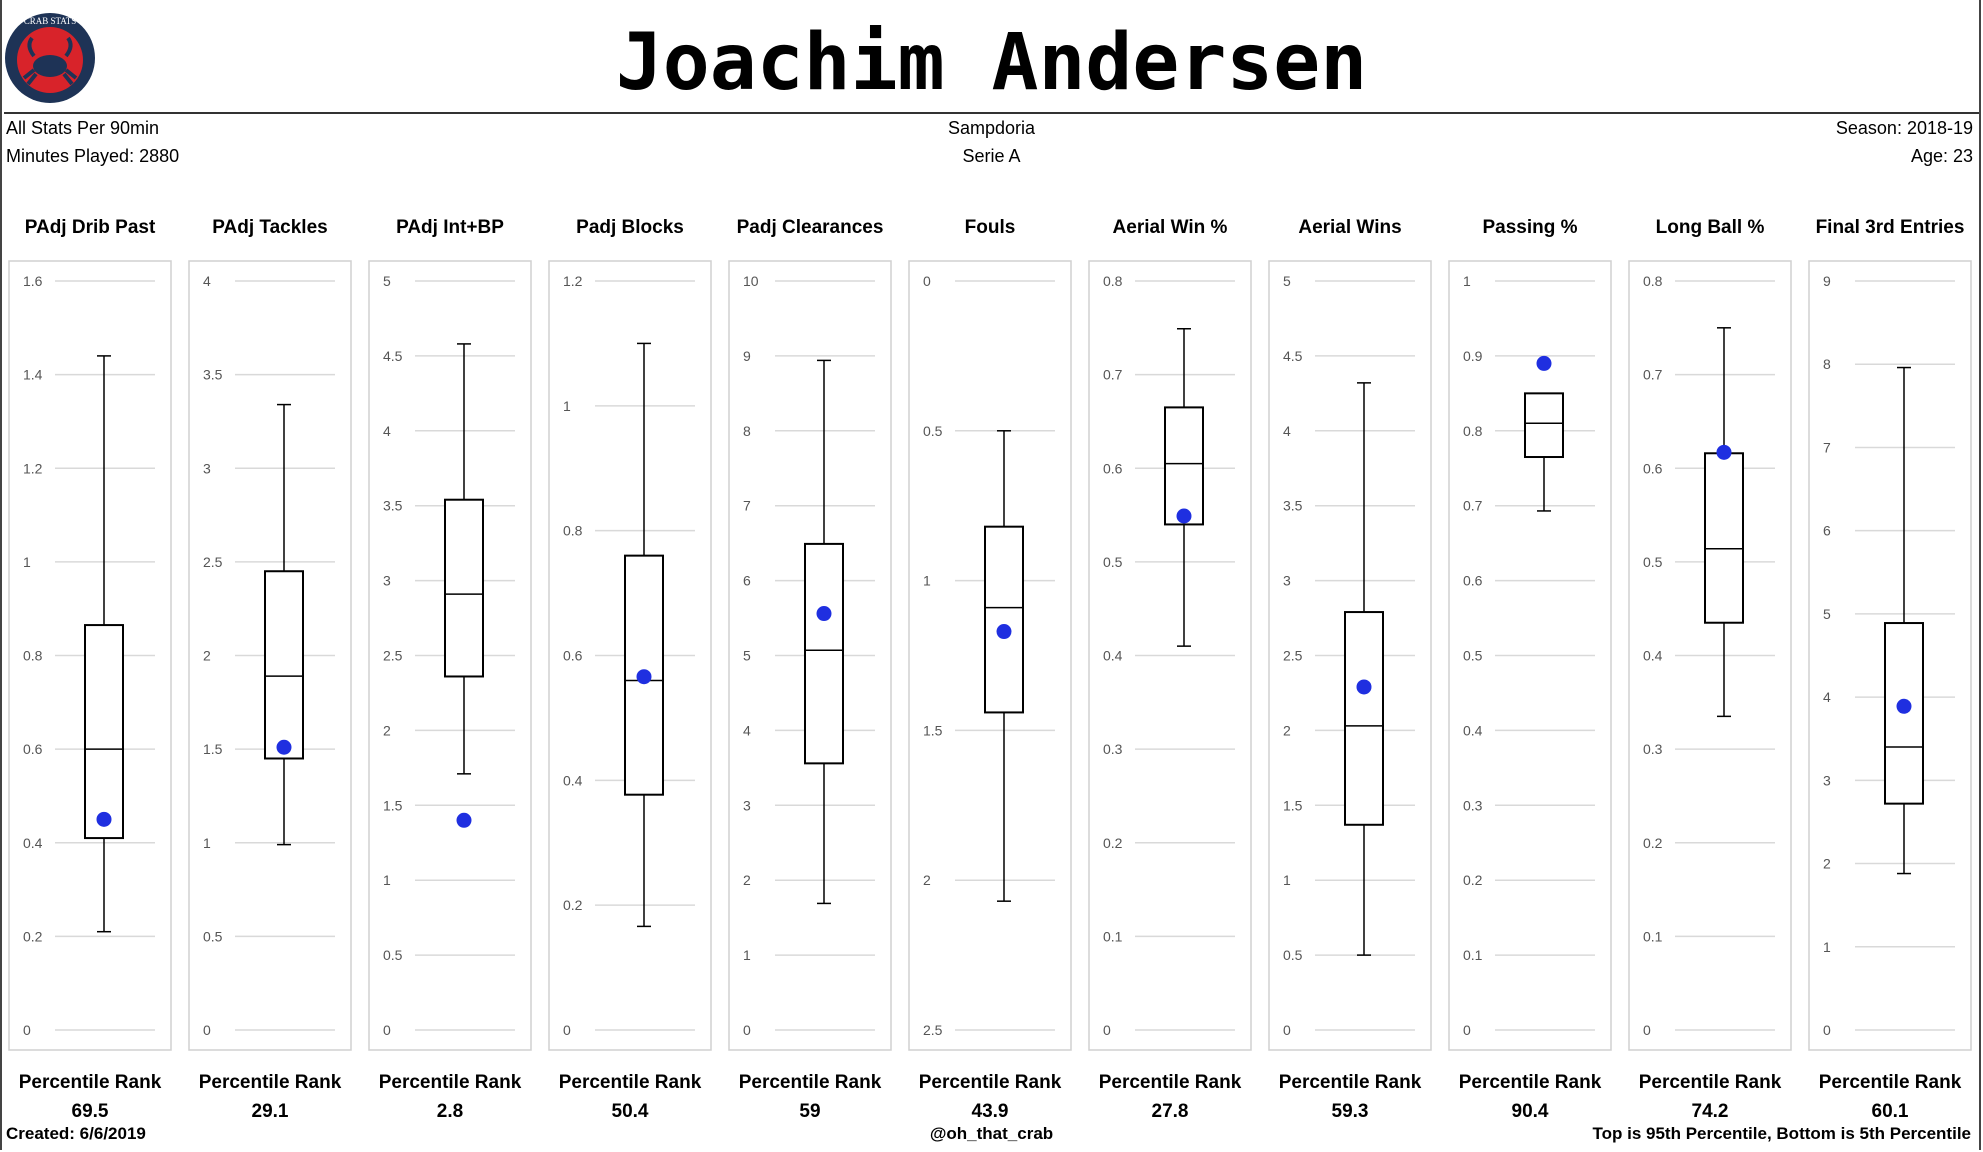  Describe the element at coordinates (1473, 356) in the screenshot. I see `y-tick-label: 0.9` at that location.